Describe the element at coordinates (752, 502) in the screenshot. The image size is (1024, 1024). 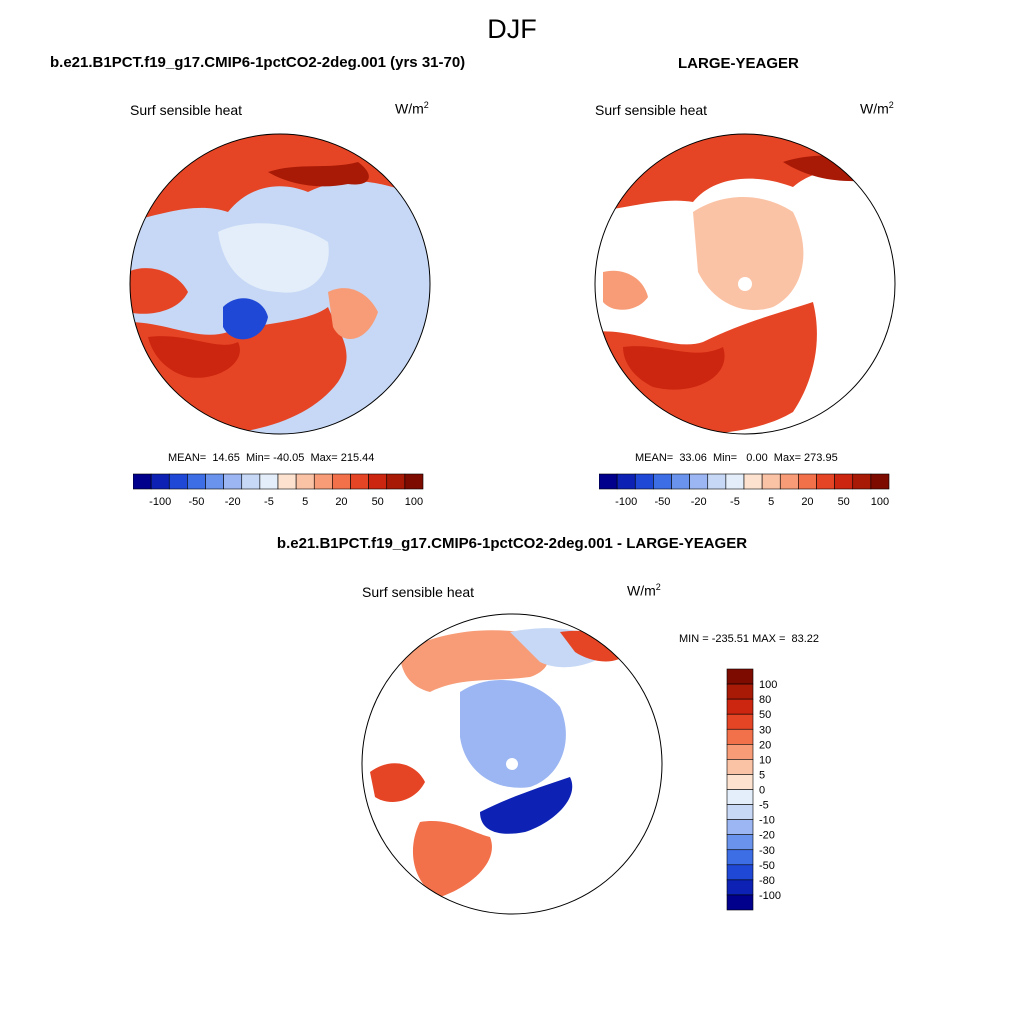
I see `panel2-colorbar-labels: -100 -50 -20 -5 5 20 50 100` at that location.